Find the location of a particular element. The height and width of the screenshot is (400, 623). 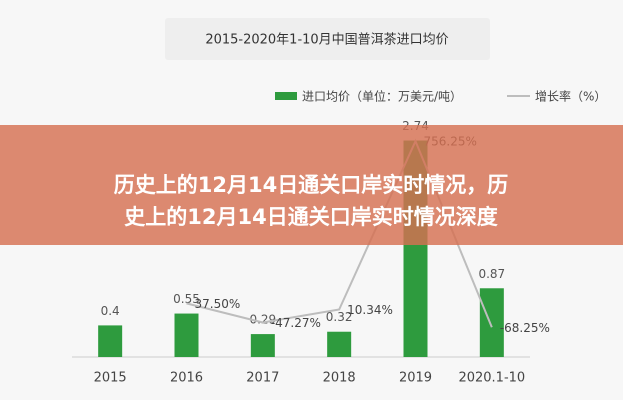

overlay-title: 历史上的12月14日通关口岸实时情况，历 is located at coordinates (311, 185).